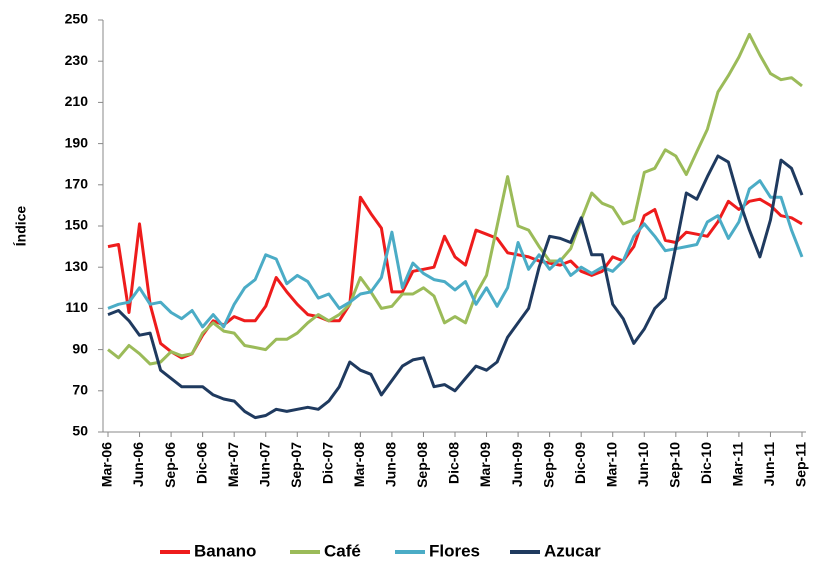 The width and height of the screenshot is (814, 571). I want to click on x-tick-label: Dic-08, so click(454, 463).